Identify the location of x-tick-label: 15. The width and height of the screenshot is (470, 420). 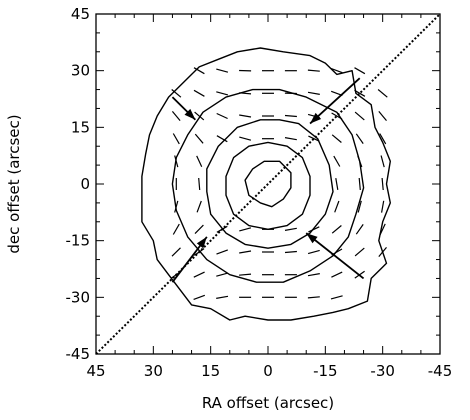
(210, 371).